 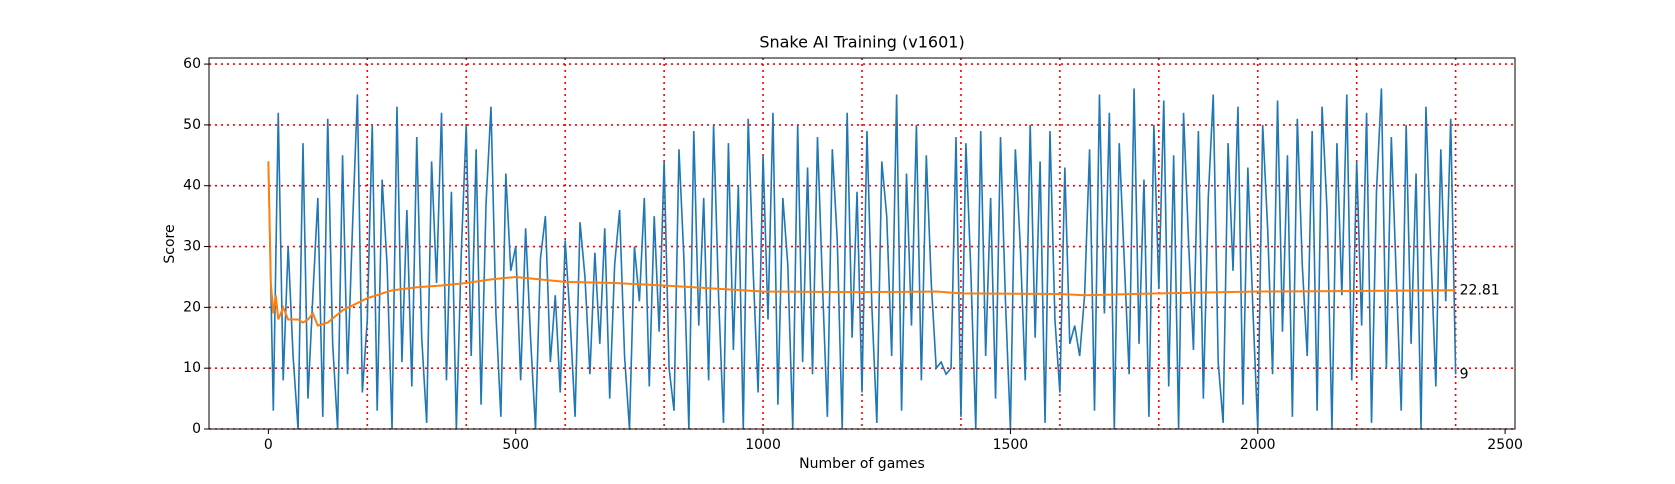 What do you see at coordinates (515, 445) in the screenshot?
I see `x-tick-label: 500` at bounding box center [515, 445].